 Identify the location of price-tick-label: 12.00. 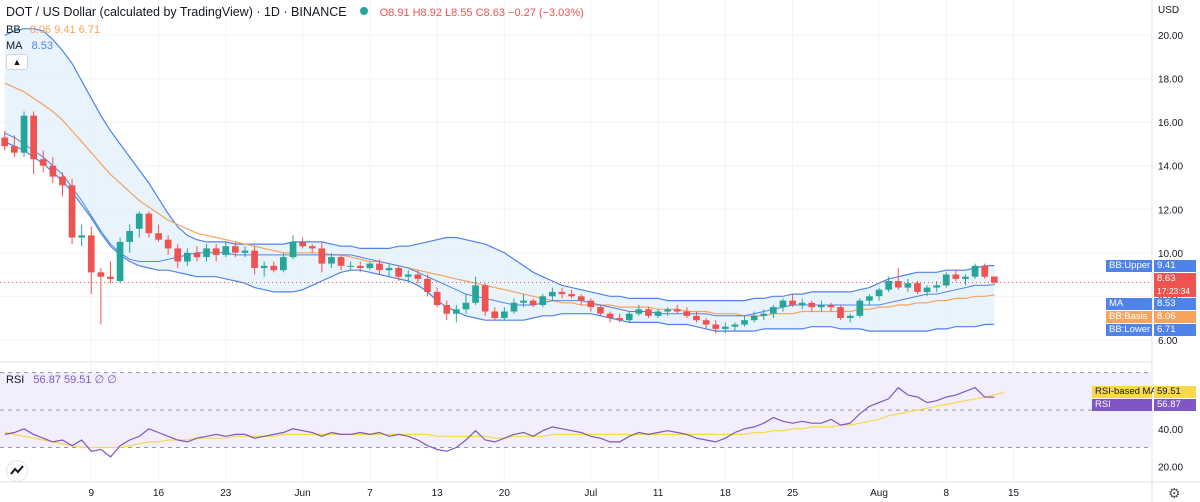
(1170, 210).